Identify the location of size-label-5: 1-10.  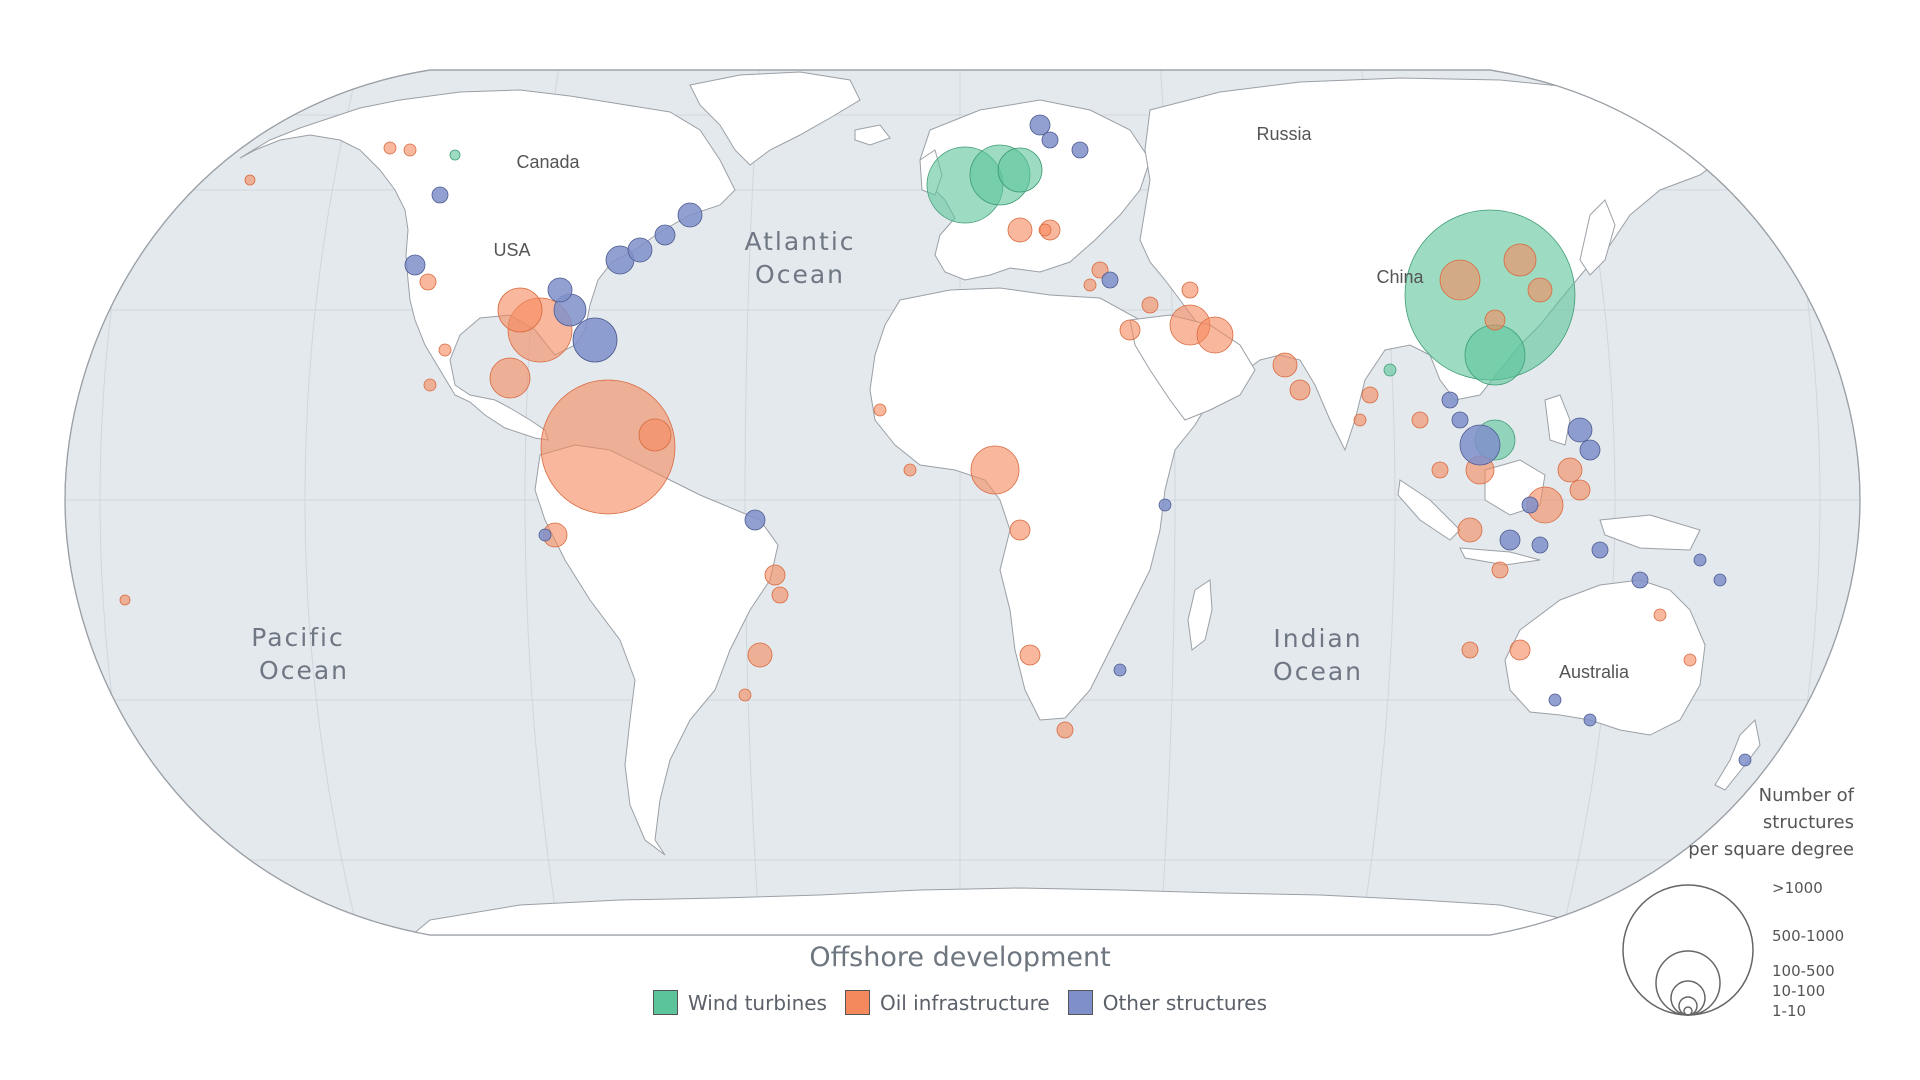
(1789, 1011).